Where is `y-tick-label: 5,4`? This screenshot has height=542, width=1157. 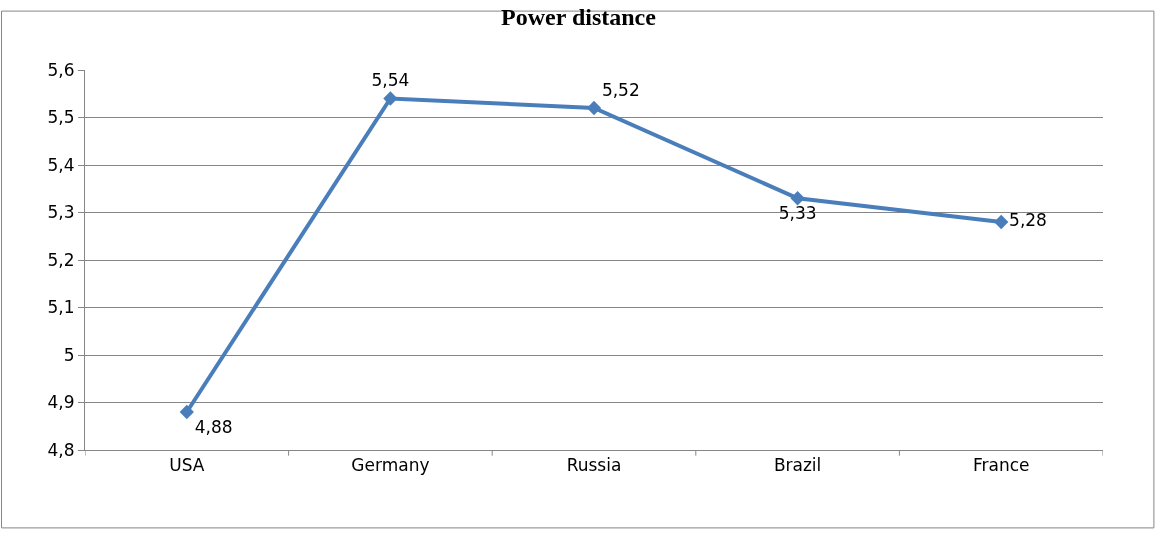
y-tick-label: 5,4 is located at coordinates (61, 164).